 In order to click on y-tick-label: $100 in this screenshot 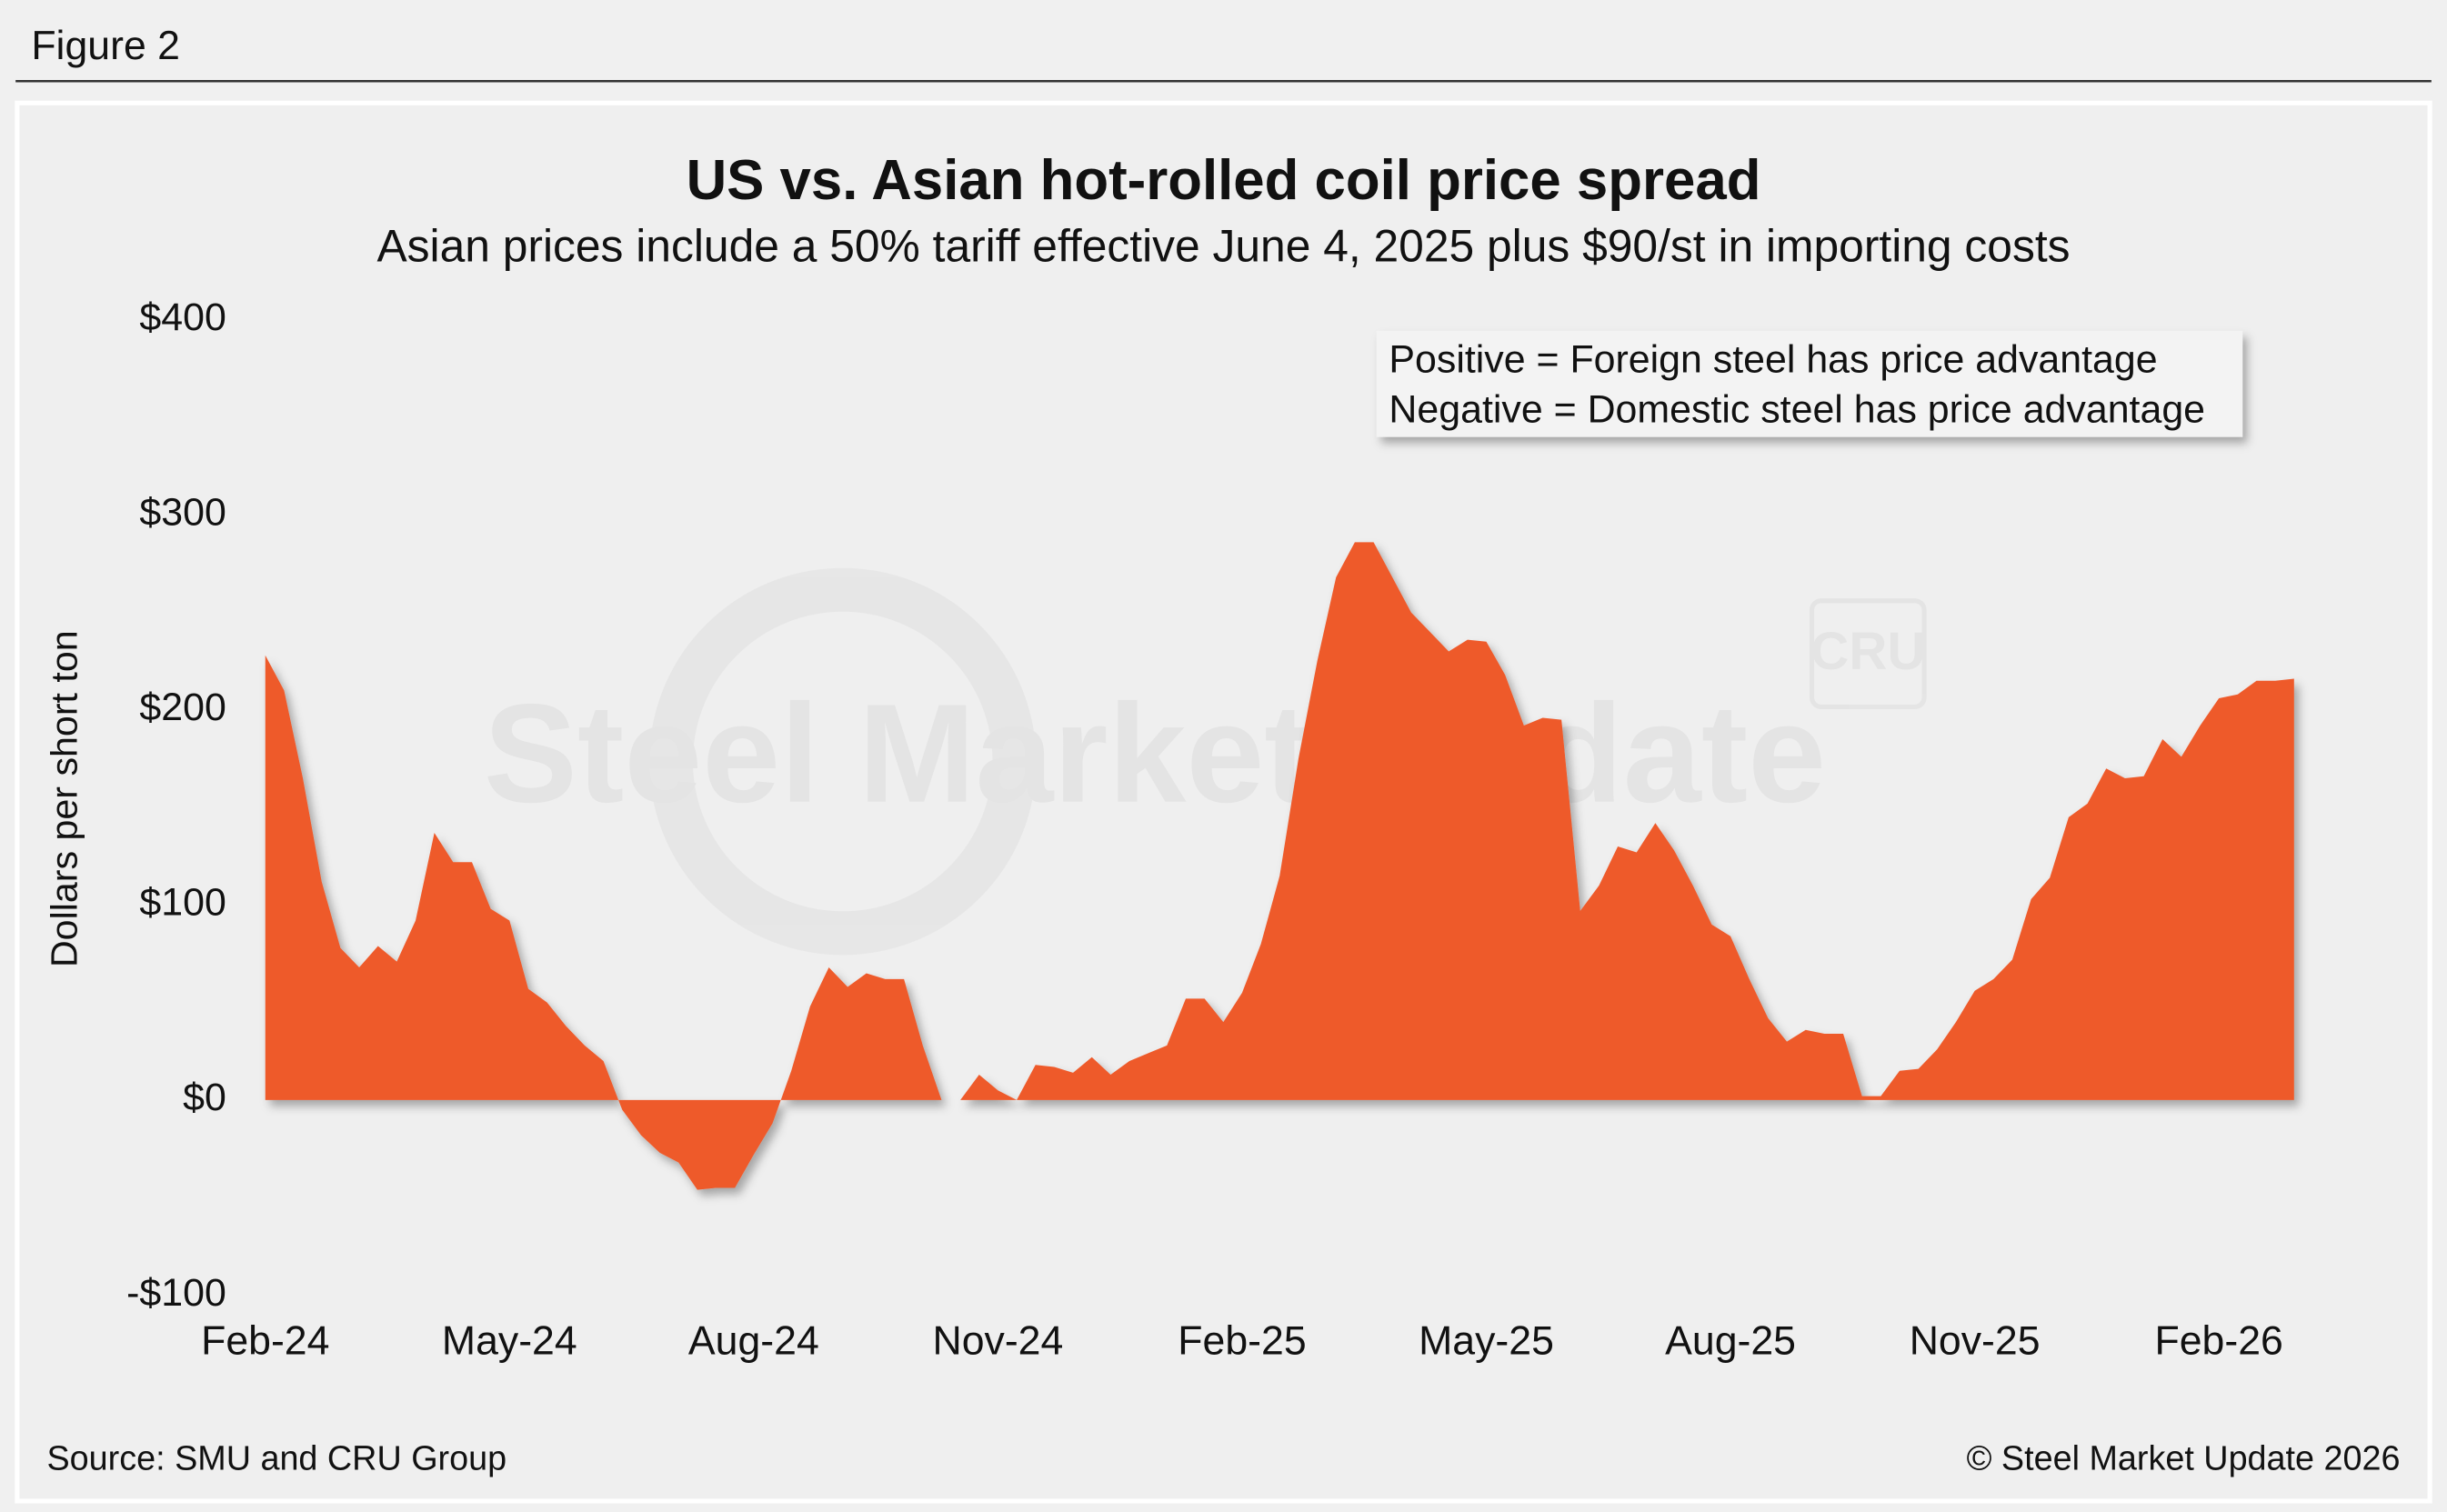, I will do `click(183, 903)`.